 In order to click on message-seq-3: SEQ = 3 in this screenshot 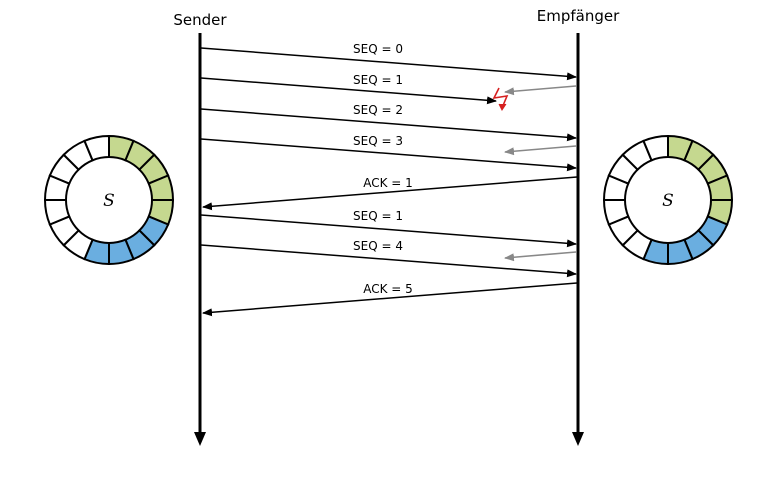, I will do `click(388, 153)`.